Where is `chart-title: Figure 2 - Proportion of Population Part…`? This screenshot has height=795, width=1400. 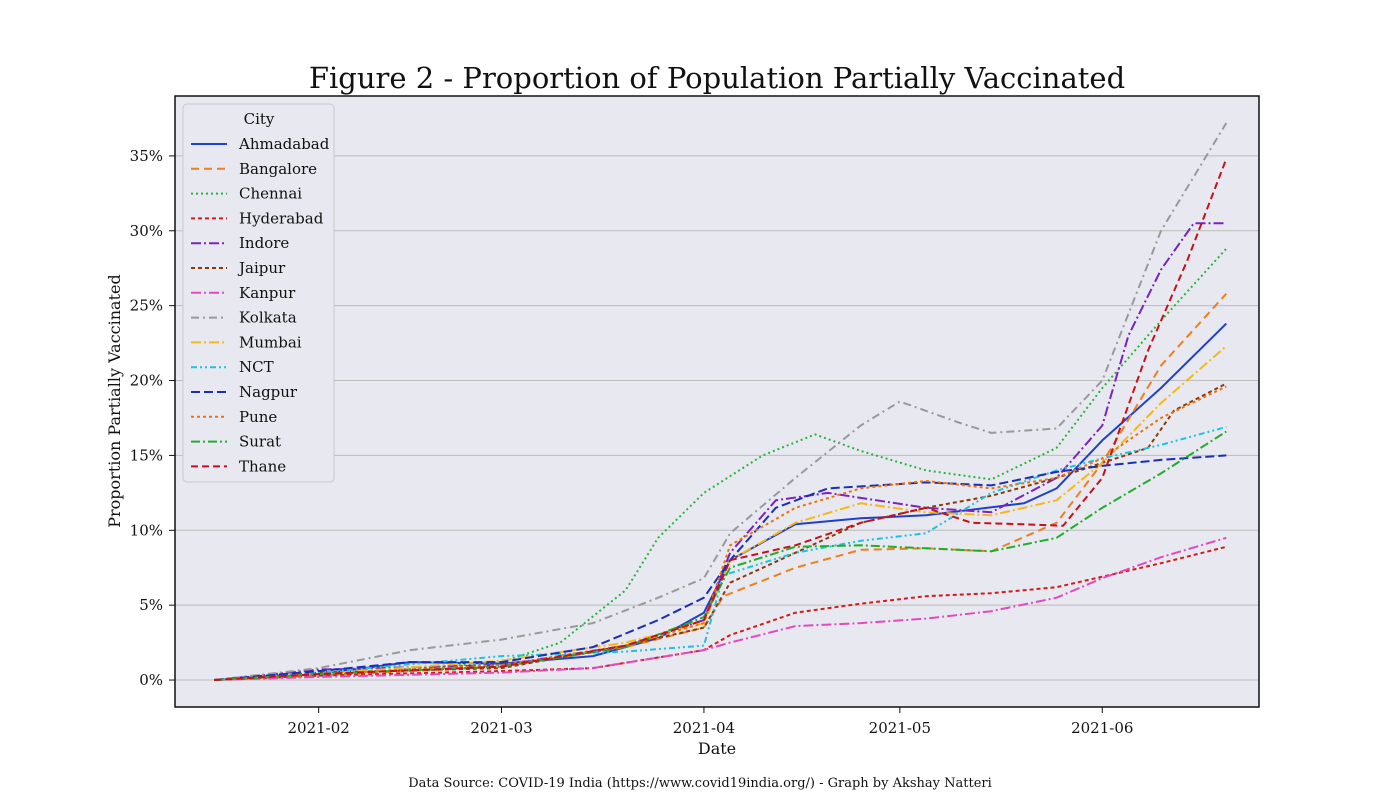 chart-title: Figure 2 - Proportion of Population Part… is located at coordinates (717, 78).